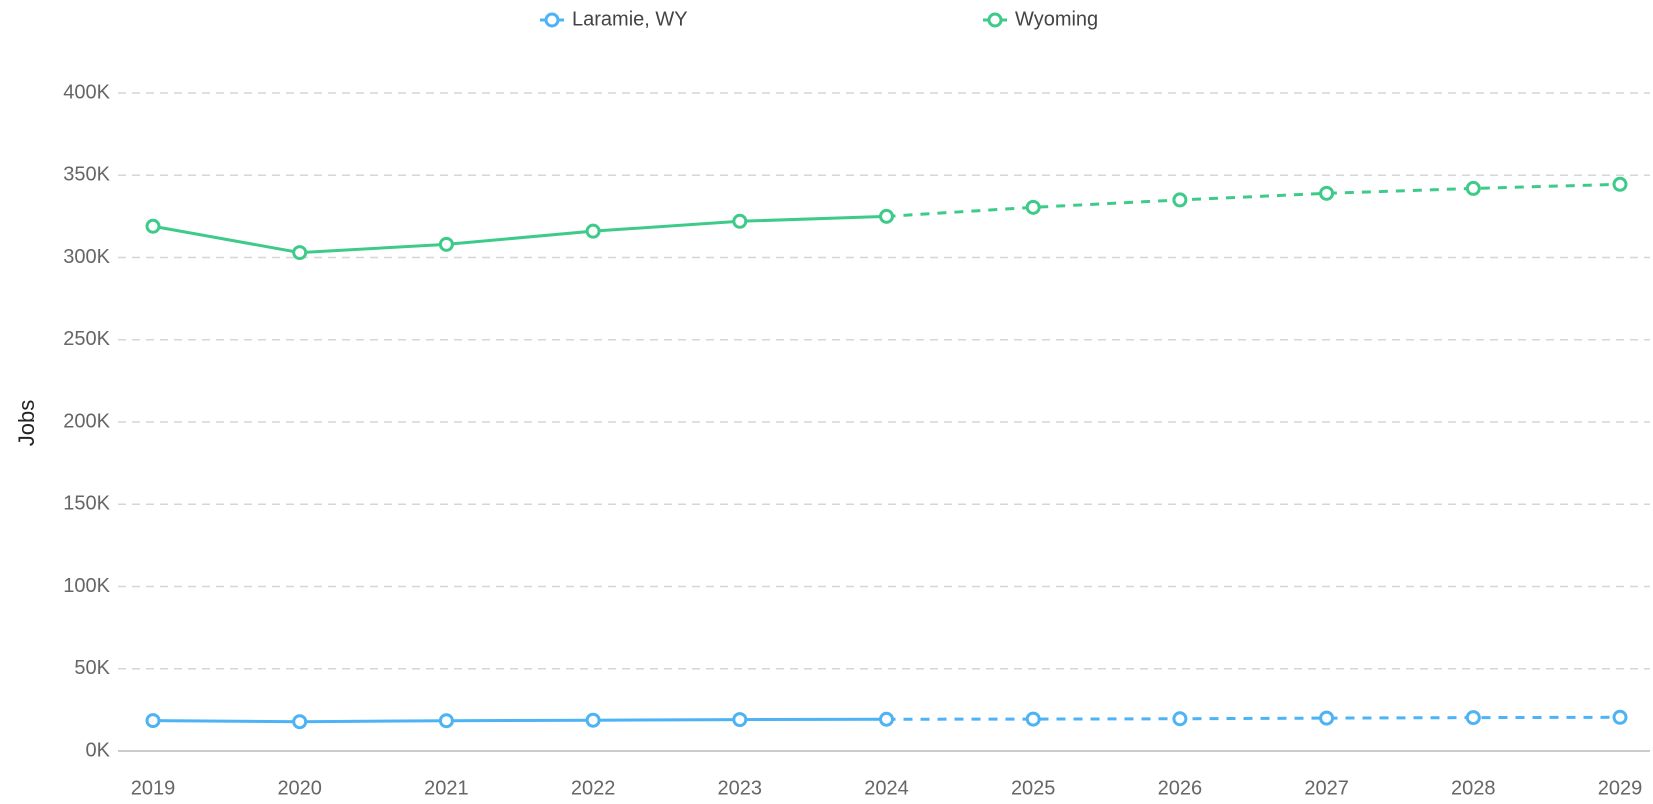 The image size is (1653, 804). Describe the element at coordinates (86, 504) in the screenshot. I see `y-tick-label: 150K` at that location.